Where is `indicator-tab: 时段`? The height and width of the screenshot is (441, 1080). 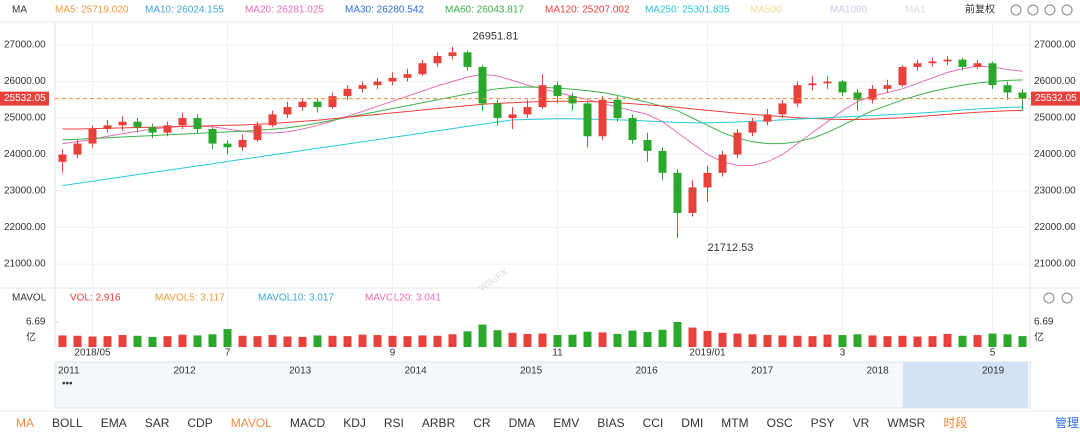
indicator-tab: 时段 is located at coordinates (955, 422).